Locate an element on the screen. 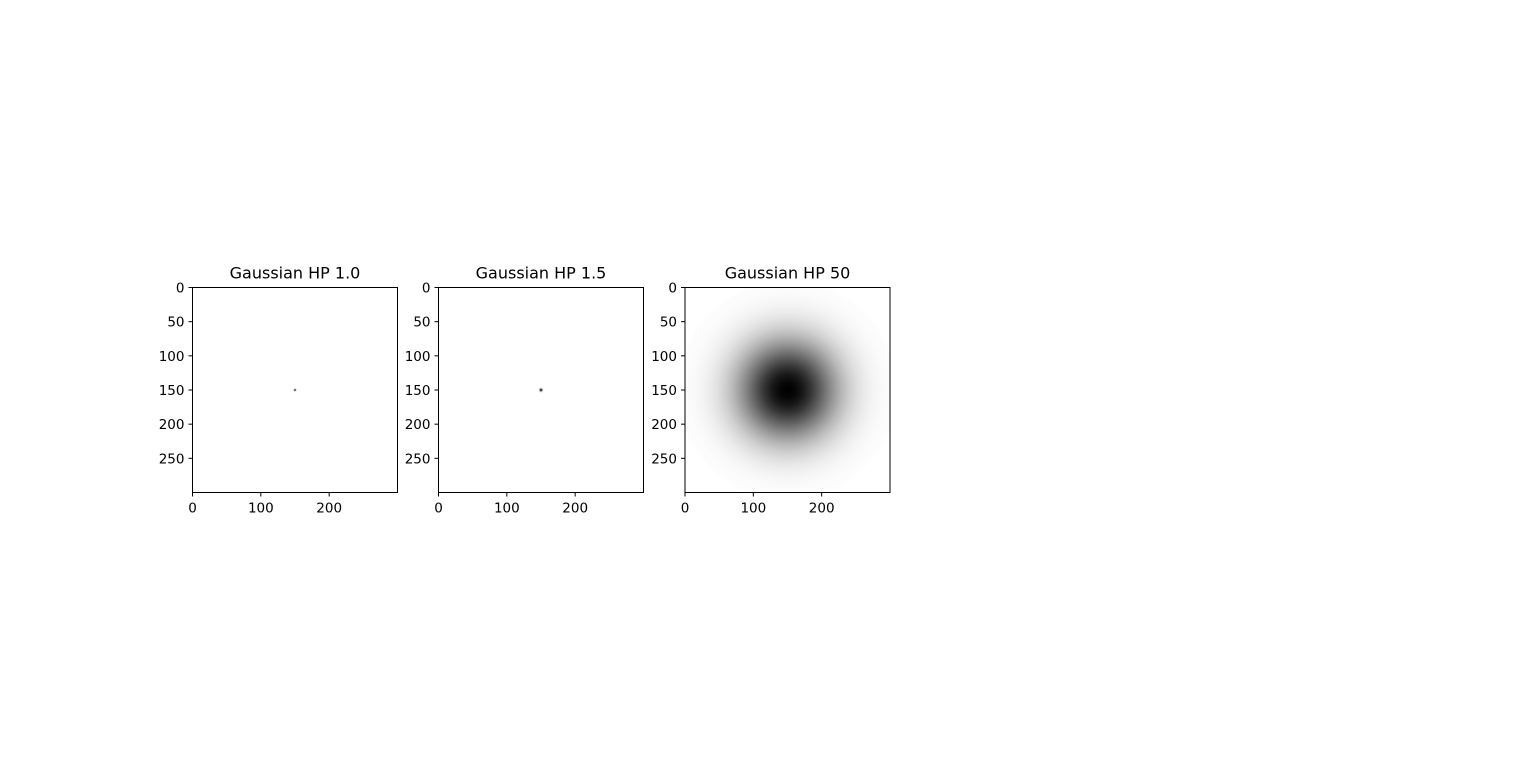 The width and height of the screenshot is (1536, 771). subplot-1: Gaussian HP 1.0 0 100 200 0 50 100 150 200 250 is located at coordinates (278, 390).